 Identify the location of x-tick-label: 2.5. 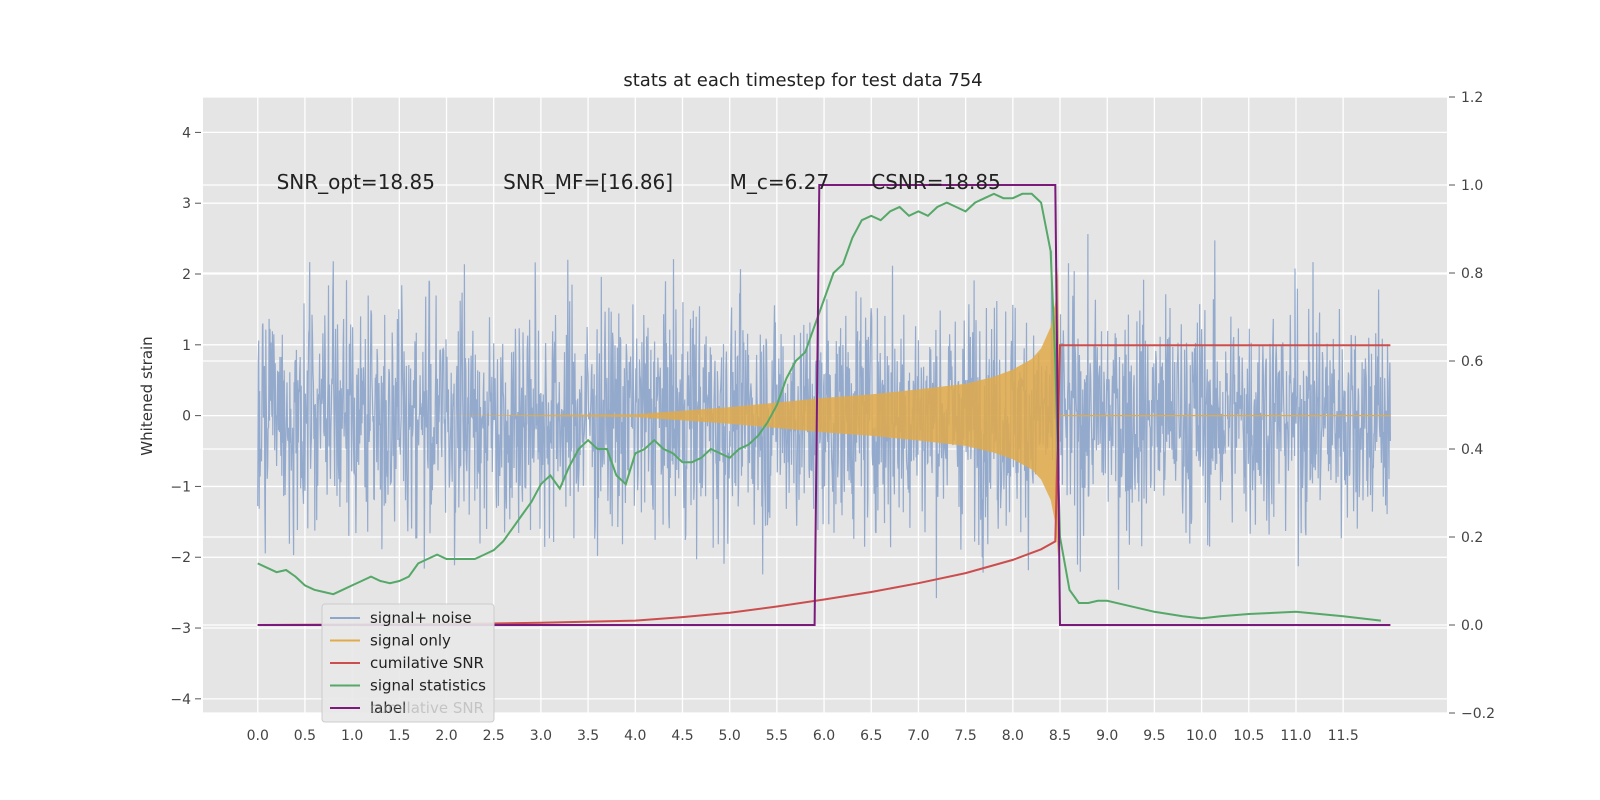
(494, 736).